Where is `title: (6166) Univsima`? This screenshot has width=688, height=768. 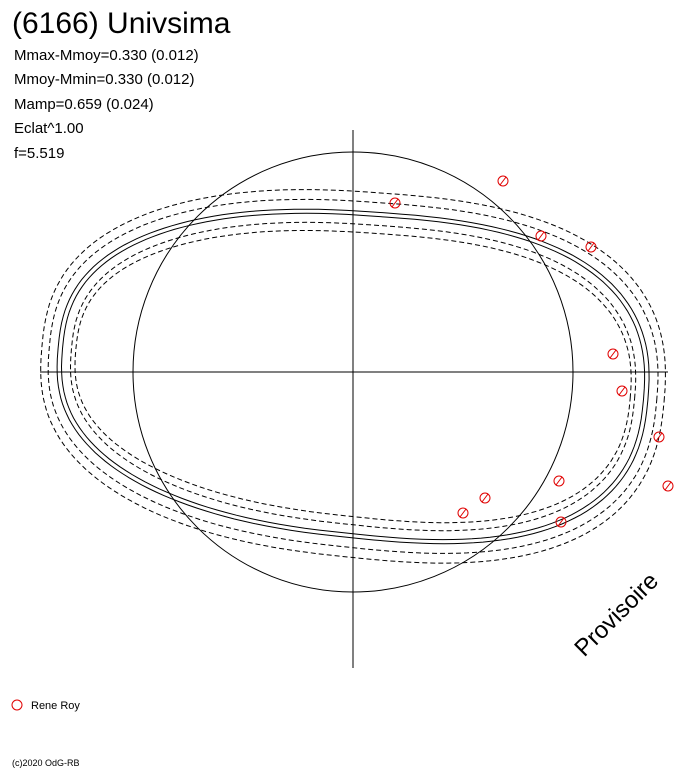 title: (6166) Univsima is located at coordinates (121, 23).